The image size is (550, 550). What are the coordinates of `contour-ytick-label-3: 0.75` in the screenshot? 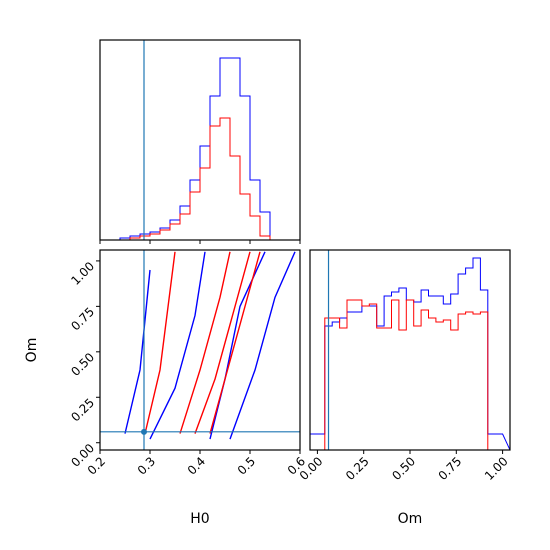 It's located at (82, 319).